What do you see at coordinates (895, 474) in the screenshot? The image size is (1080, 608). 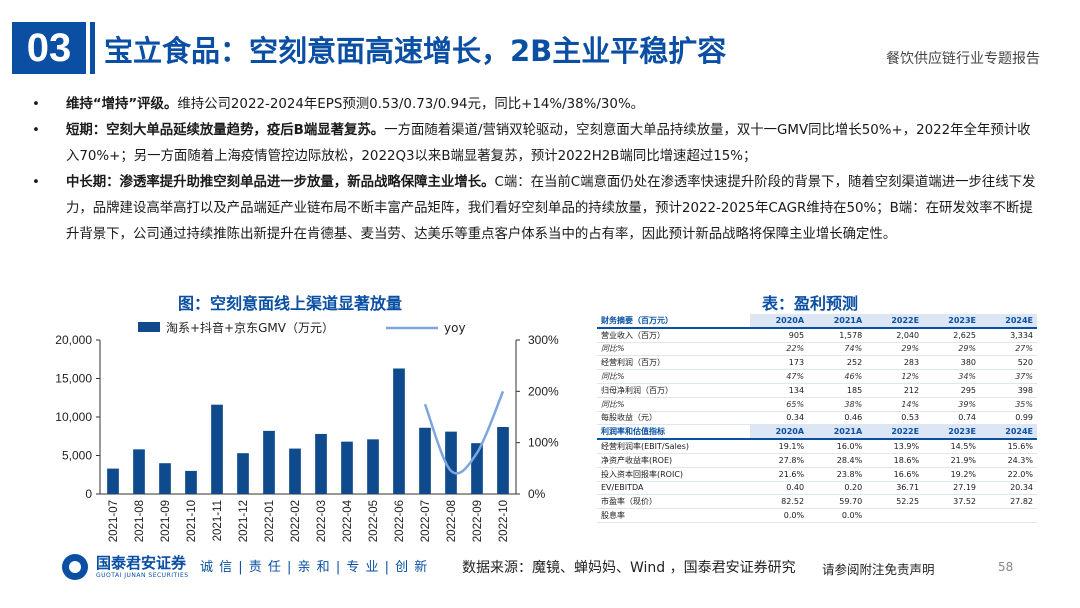 I see `cell-value: 16.6%` at bounding box center [895, 474].